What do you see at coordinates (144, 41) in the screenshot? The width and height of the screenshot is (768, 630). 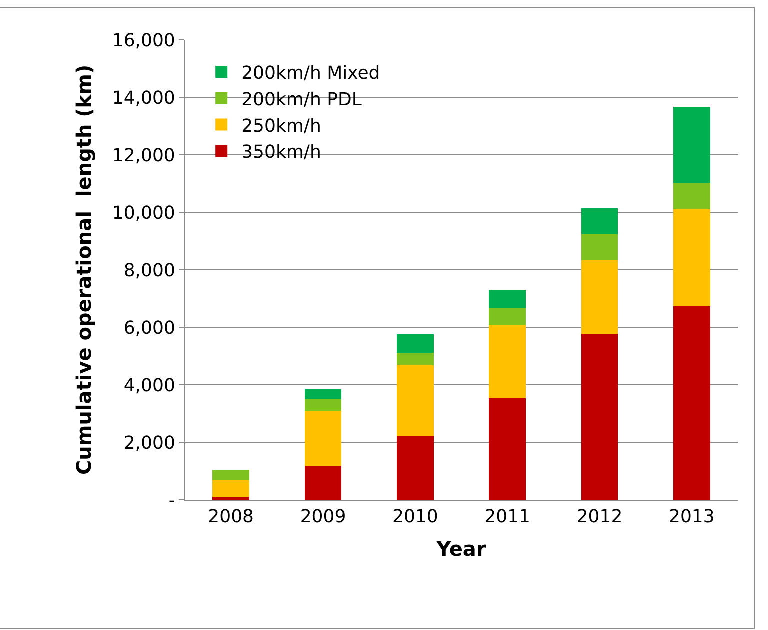 I see `y-tick-label: 16,000` at bounding box center [144, 41].